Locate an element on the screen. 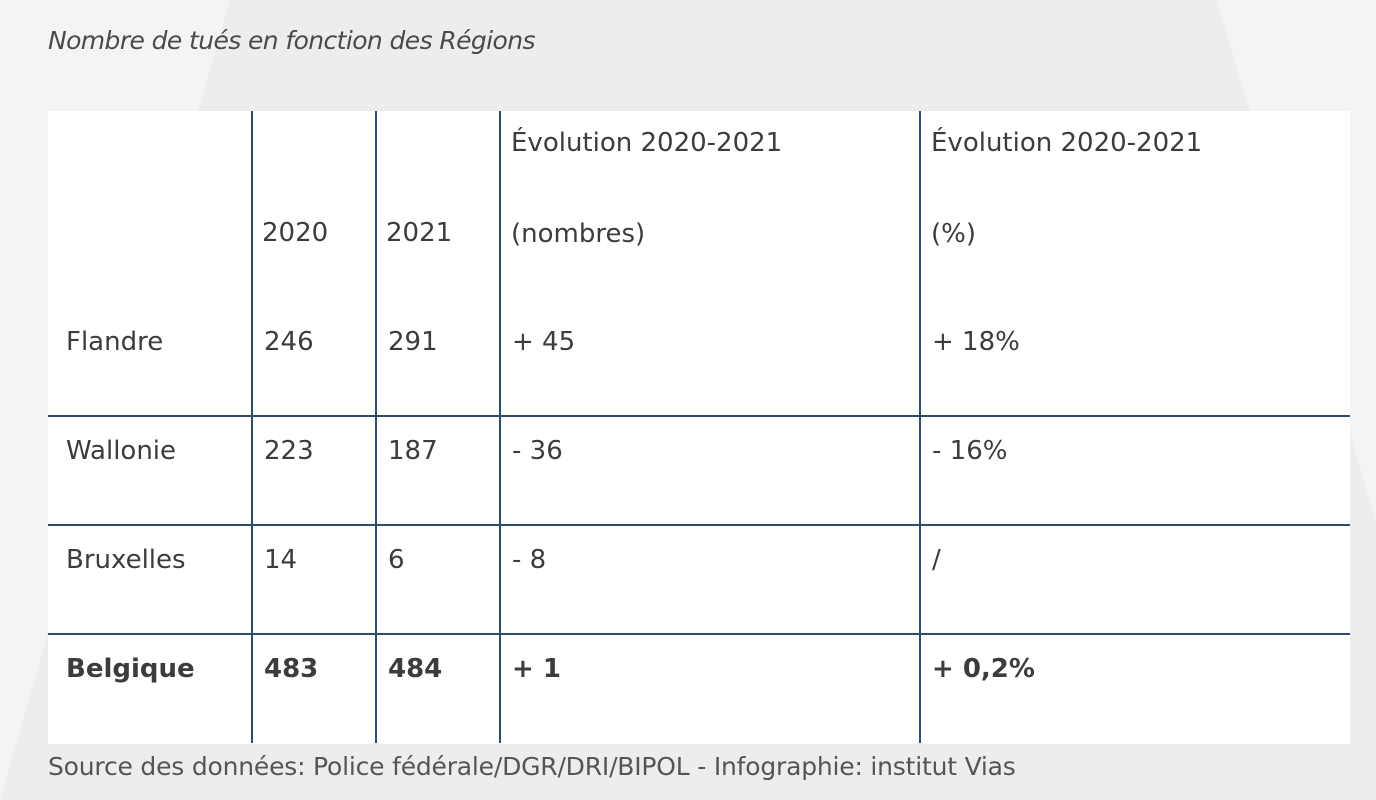 The width and height of the screenshot is (1376, 800). cell-2021: 484 is located at coordinates (437, 688).